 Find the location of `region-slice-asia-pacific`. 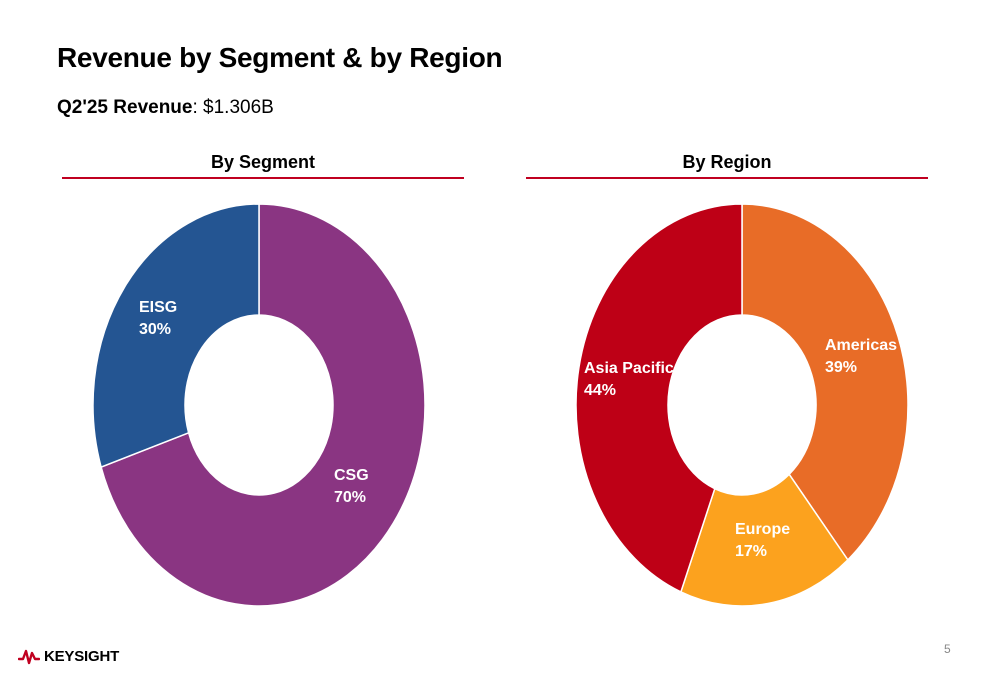

region-slice-asia-pacific is located at coordinates (659, 398).